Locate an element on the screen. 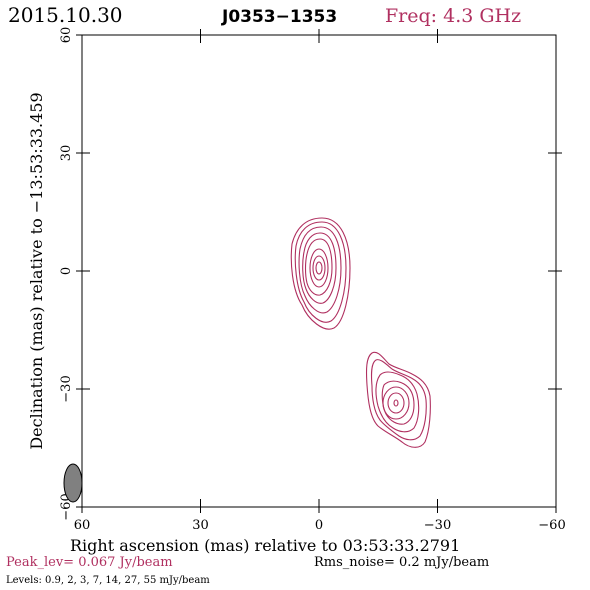  x-tick-label: 0 is located at coordinates (319, 525).